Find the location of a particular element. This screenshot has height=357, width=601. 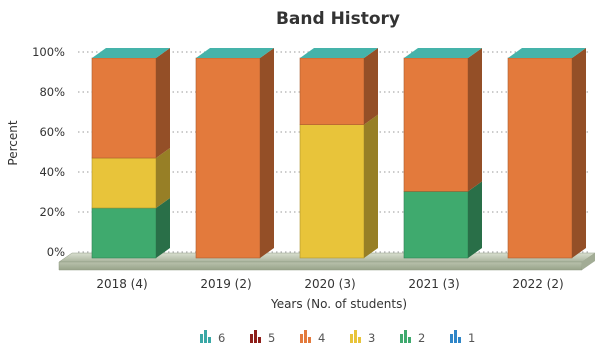

x-tick-label: 2018 (4) is located at coordinates (121, 284).